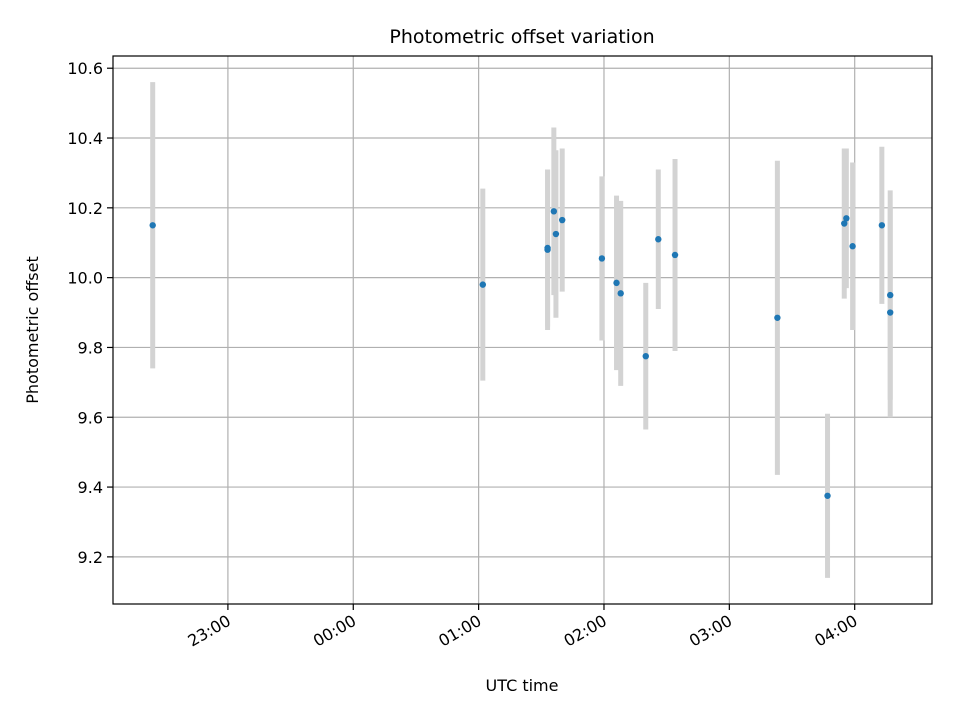 This screenshot has width=960, height=720. What do you see at coordinates (90, 417) in the screenshot?
I see `y-tick-label: 9.6` at bounding box center [90, 417].